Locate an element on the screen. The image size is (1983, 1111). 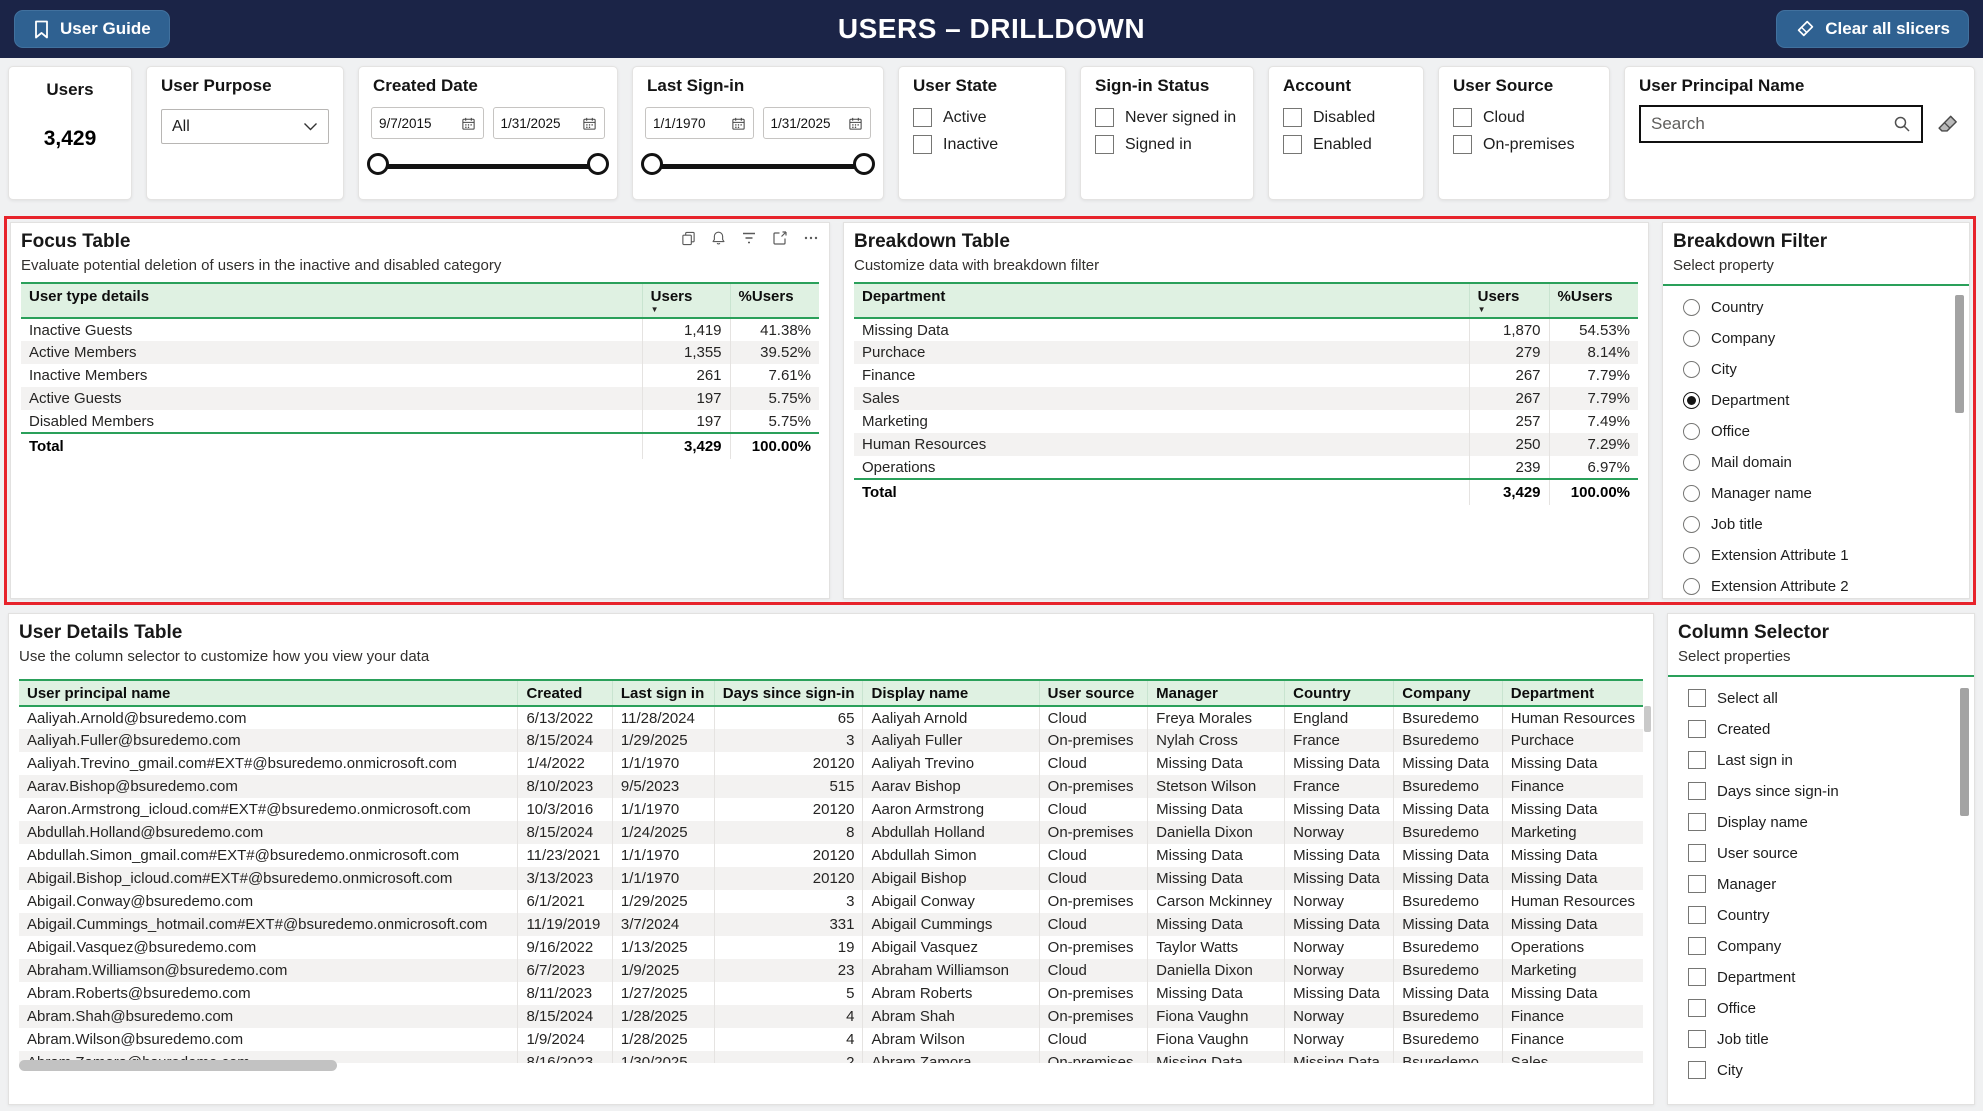
column-header-days-since-sign-in: Days since sign-in is located at coordinates (788, 693).